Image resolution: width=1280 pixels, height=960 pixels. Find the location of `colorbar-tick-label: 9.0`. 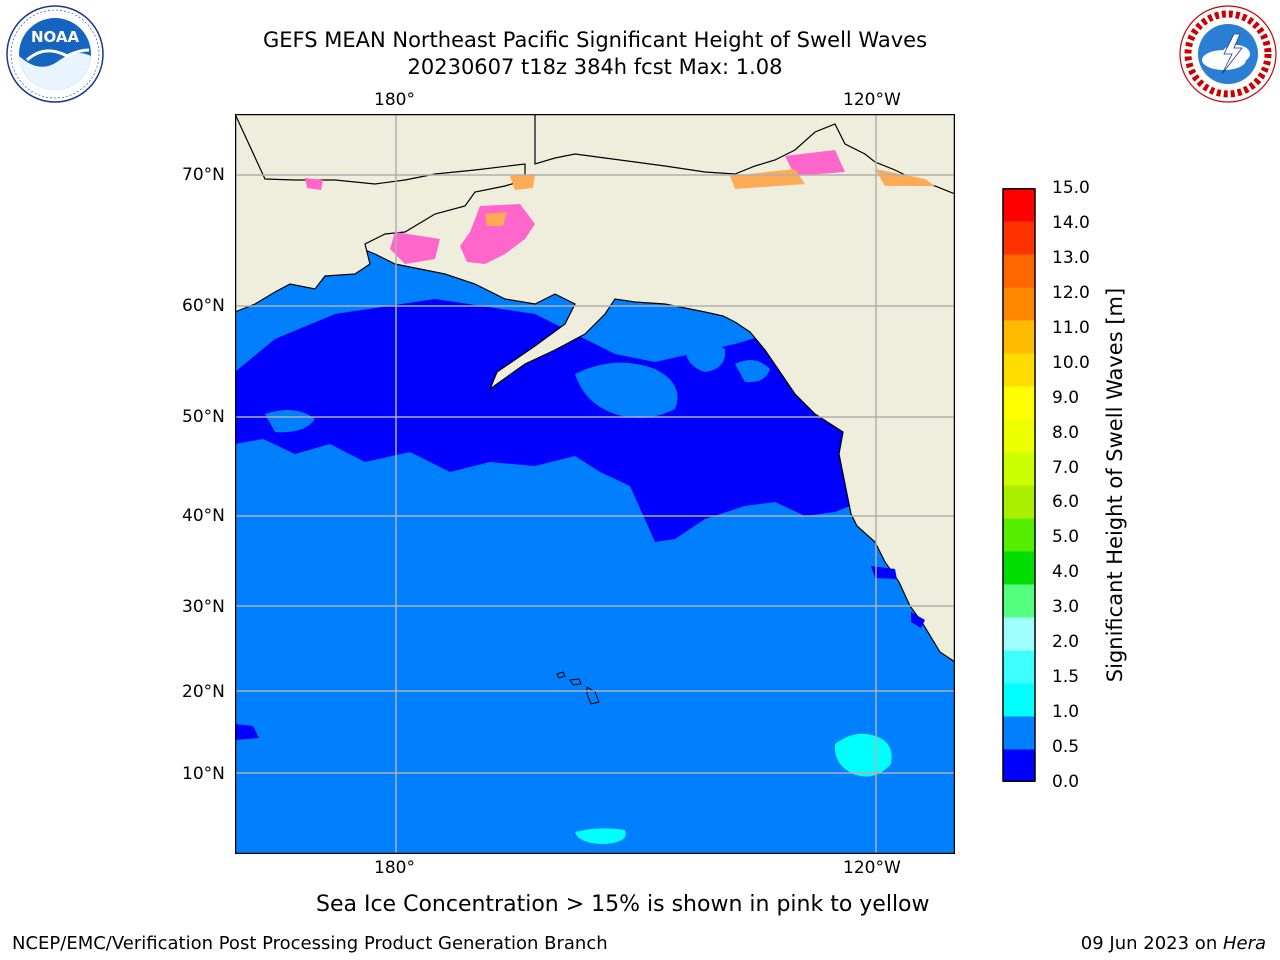

colorbar-tick-label: 9.0 is located at coordinates (1066, 397).